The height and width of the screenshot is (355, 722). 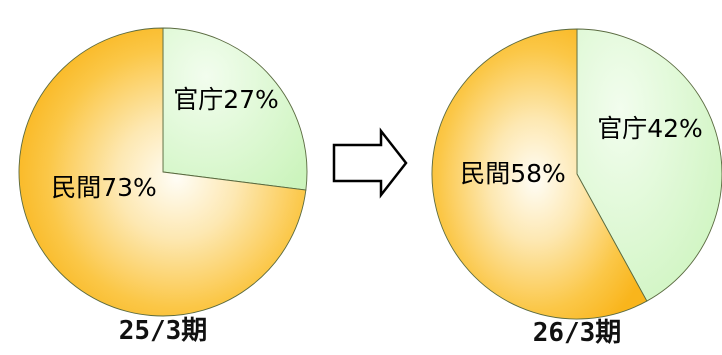 What do you see at coordinates (513, 173) in the screenshot?
I see `slice-label-private: 民間58%` at bounding box center [513, 173].